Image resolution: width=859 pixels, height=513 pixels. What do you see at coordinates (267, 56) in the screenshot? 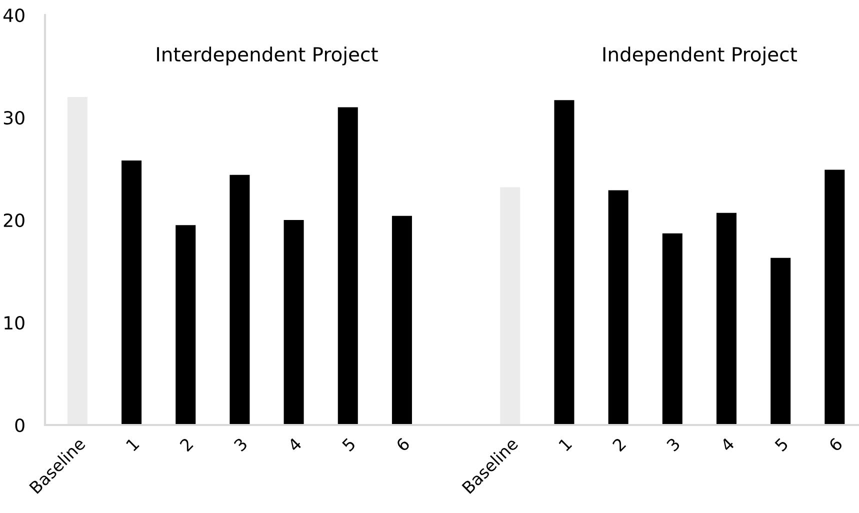
I see `annotation: Interdependent Project` at bounding box center [267, 56].